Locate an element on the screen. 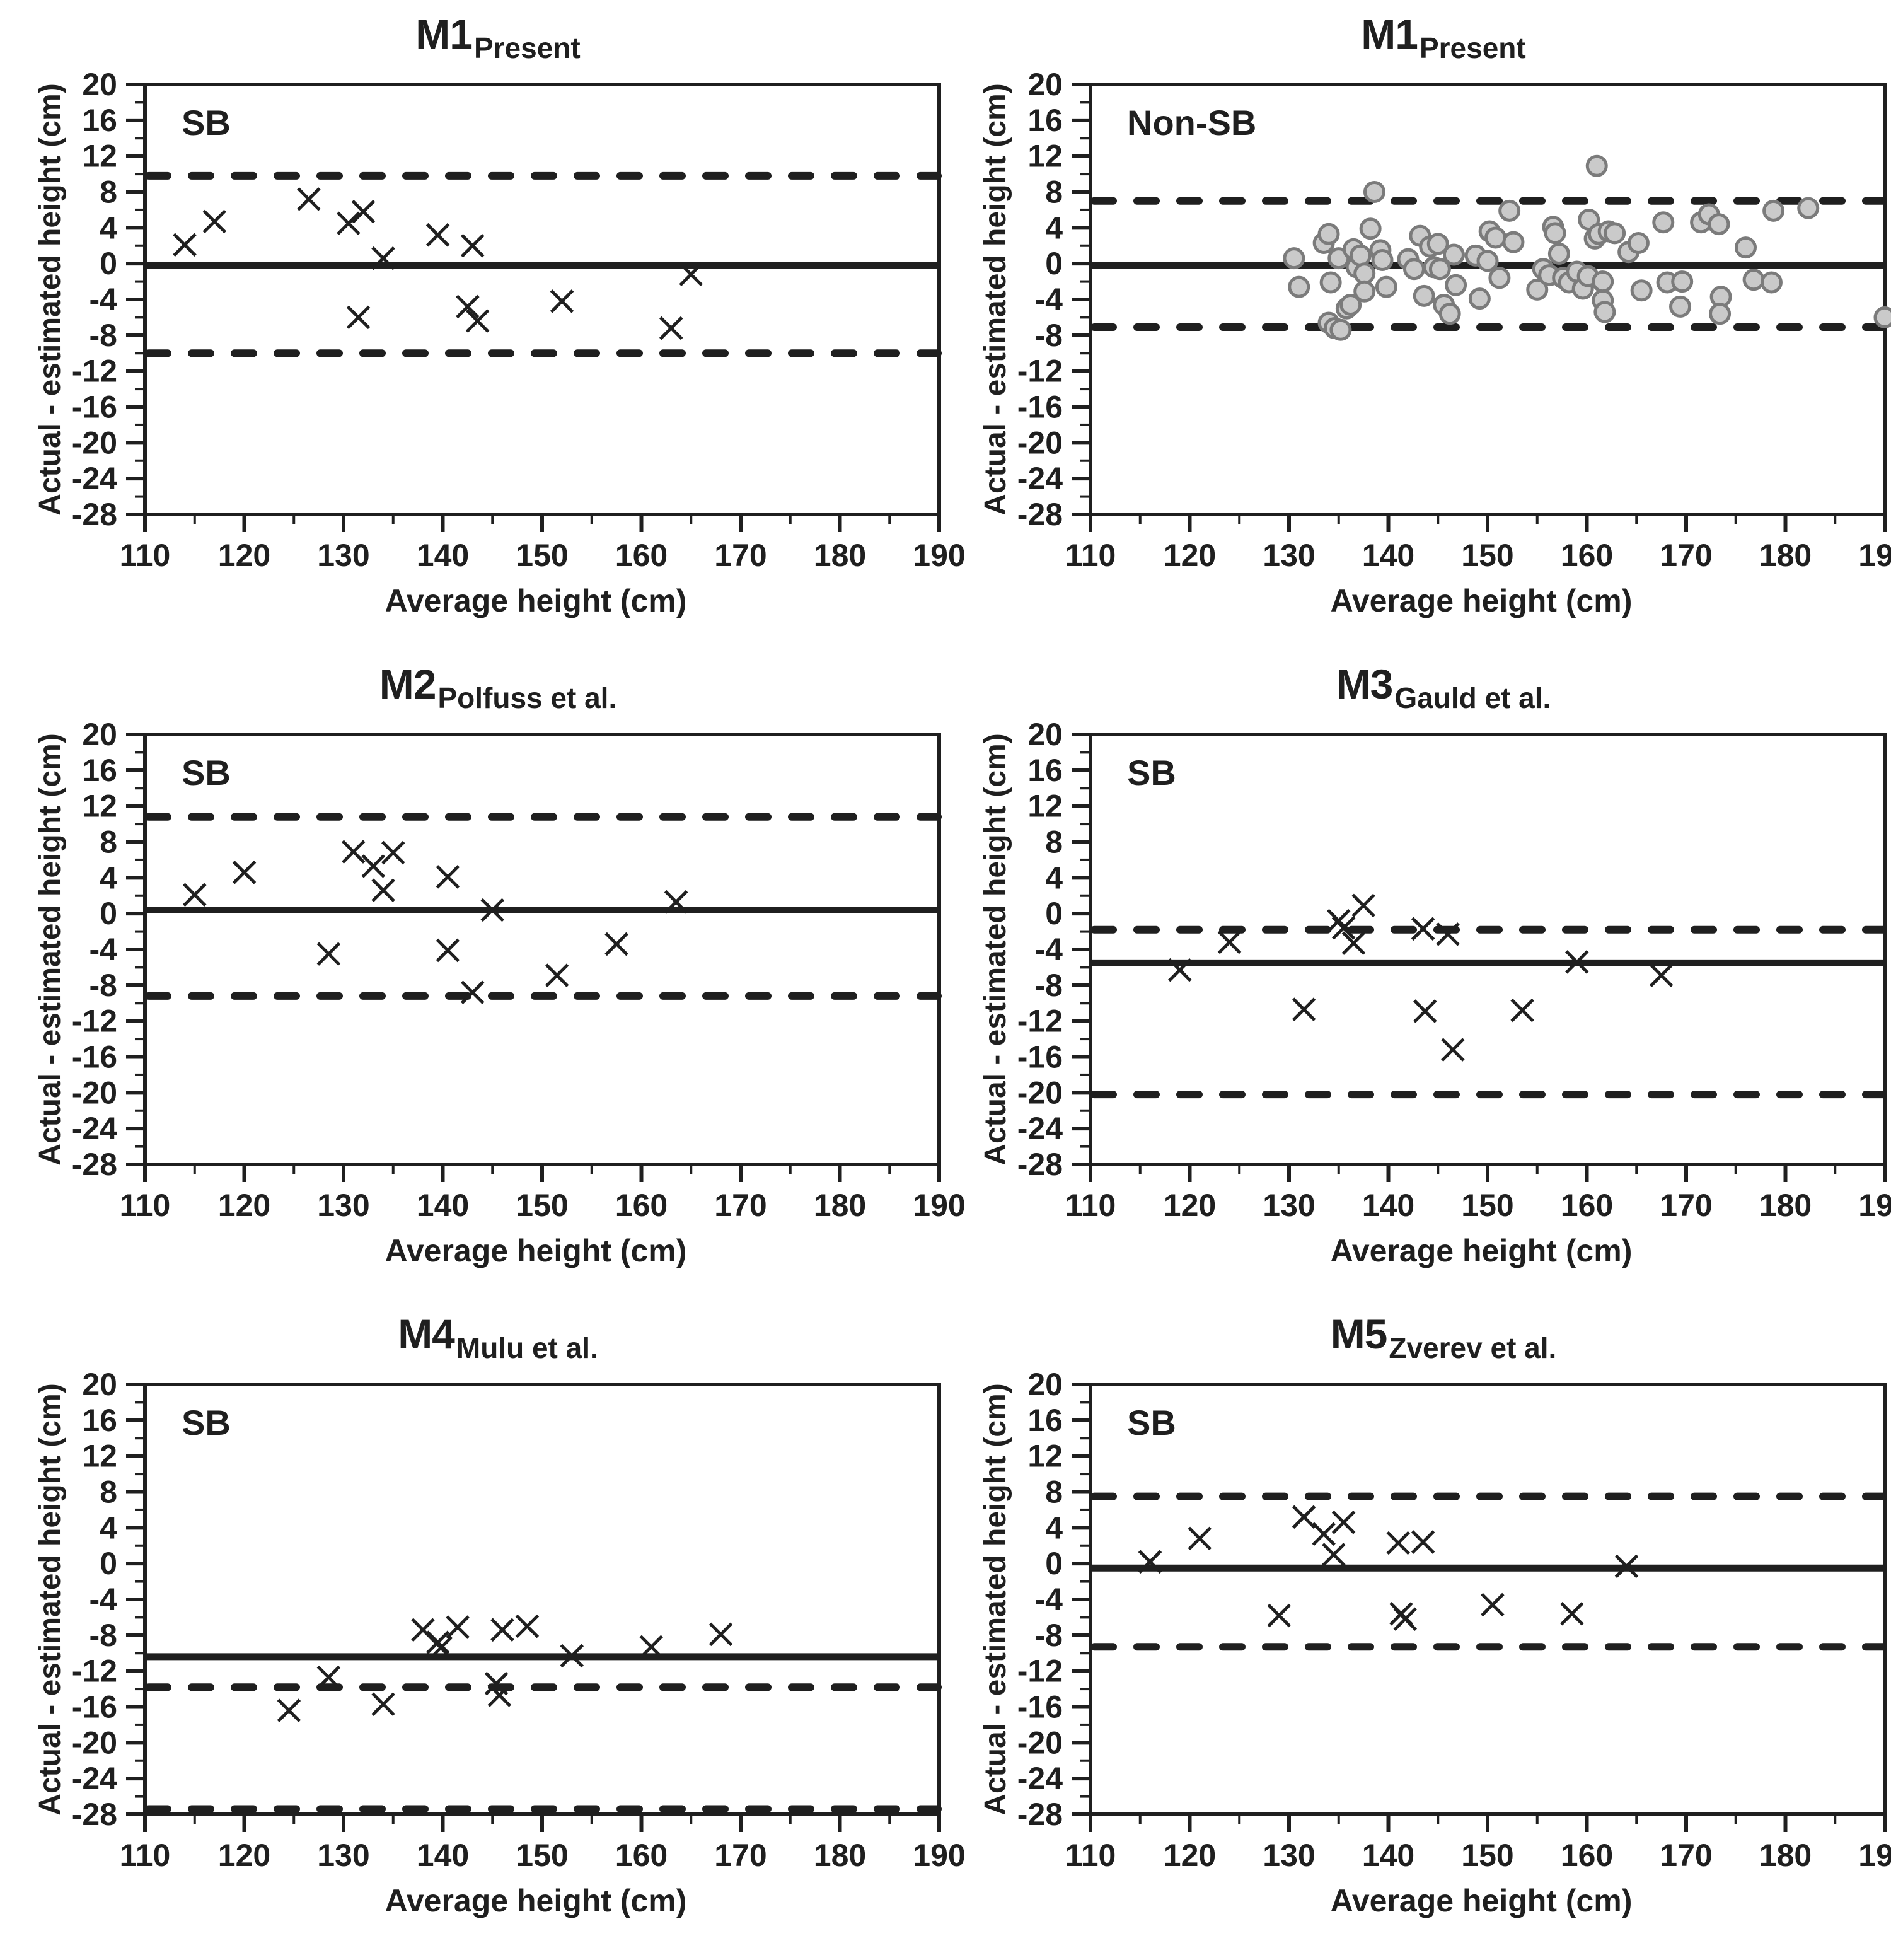  title-main: M5 is located at coordinates (1359, 1334).